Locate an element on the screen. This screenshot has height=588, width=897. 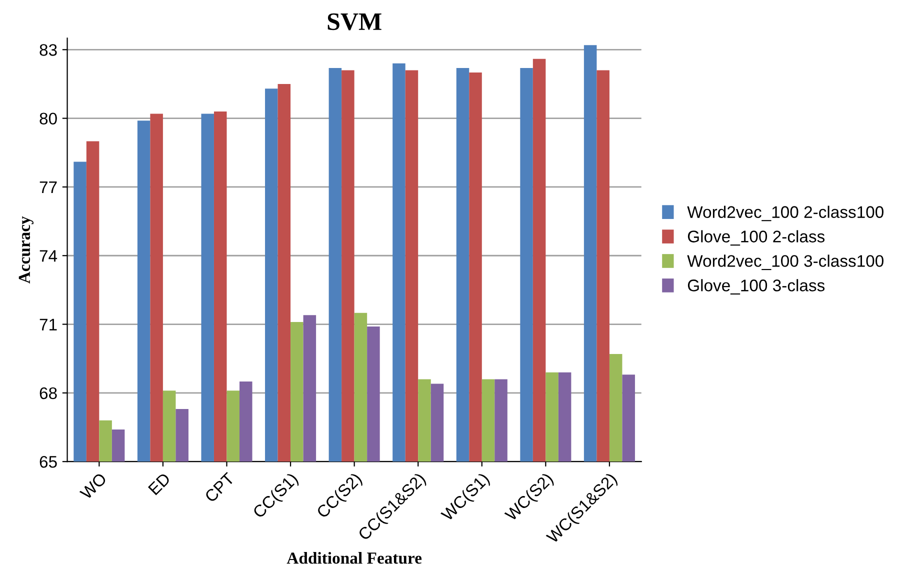
y-tick-label: 71 is located at coordinates (48, 324).